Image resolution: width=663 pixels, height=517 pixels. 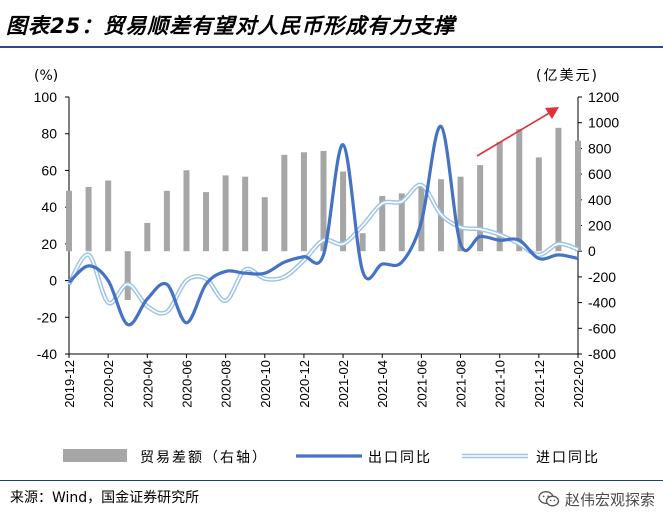 I want to click on x-axis-tick-label: 2020-10, so click(x=265, y=384).